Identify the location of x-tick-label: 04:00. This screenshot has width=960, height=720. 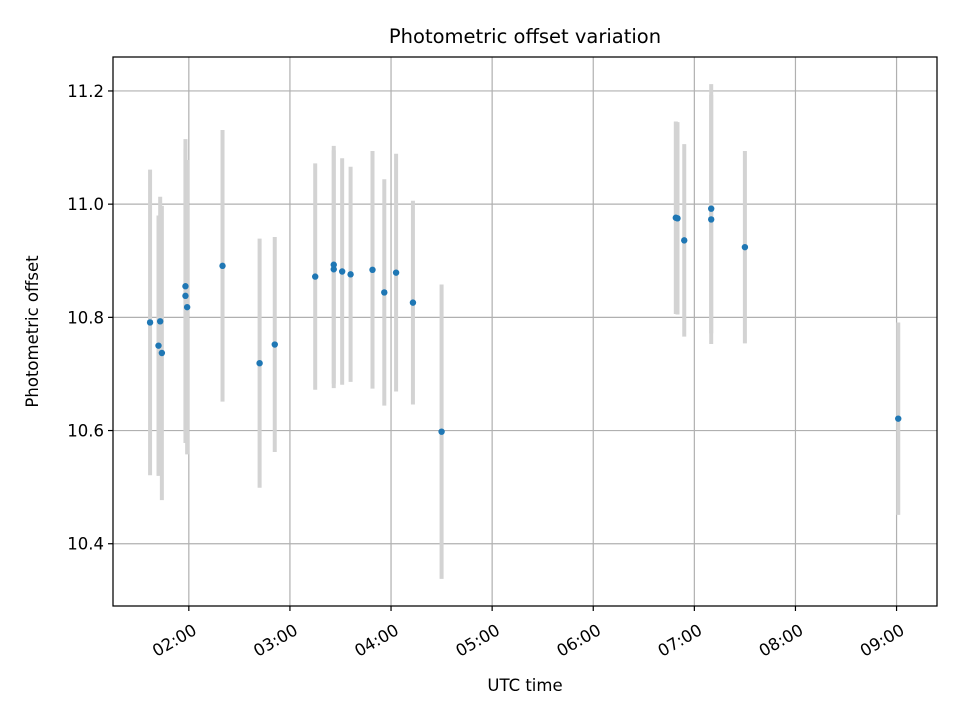
(376, 640).